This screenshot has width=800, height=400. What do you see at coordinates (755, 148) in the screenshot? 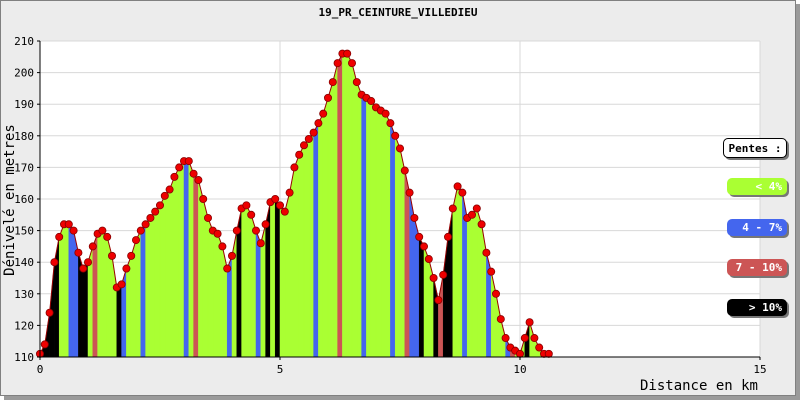
I see `legend-title: Pentes :` at bounding box center [755, 148].